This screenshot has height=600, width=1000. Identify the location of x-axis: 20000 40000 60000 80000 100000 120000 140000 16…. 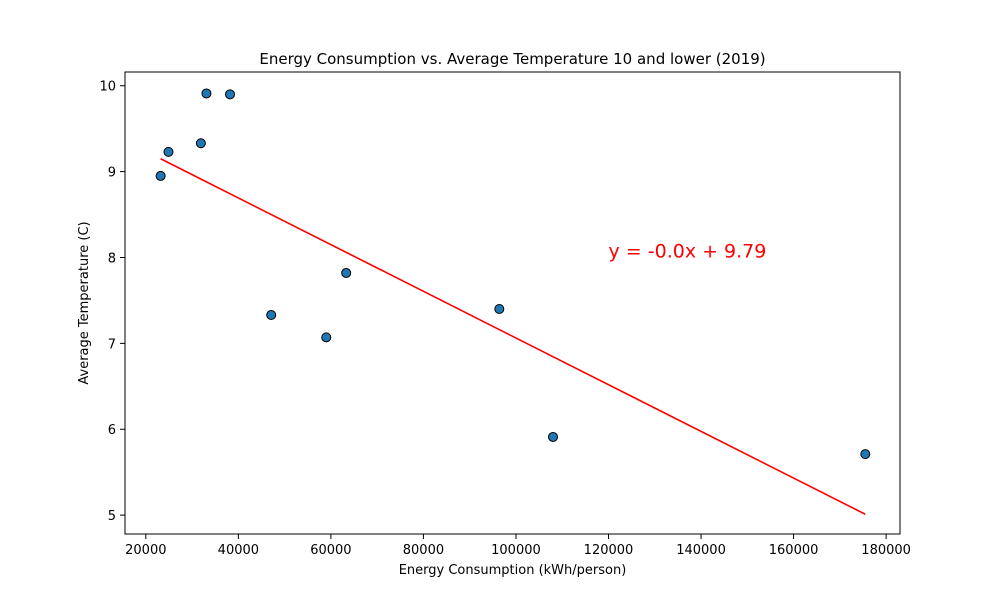
(518, 546).